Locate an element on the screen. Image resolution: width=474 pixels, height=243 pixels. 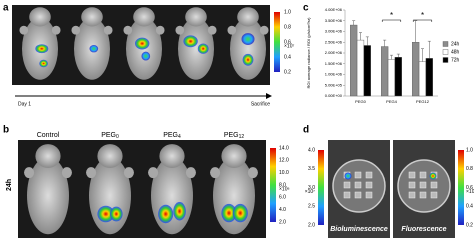
panel-label: c is located at coordinates (306, 8).